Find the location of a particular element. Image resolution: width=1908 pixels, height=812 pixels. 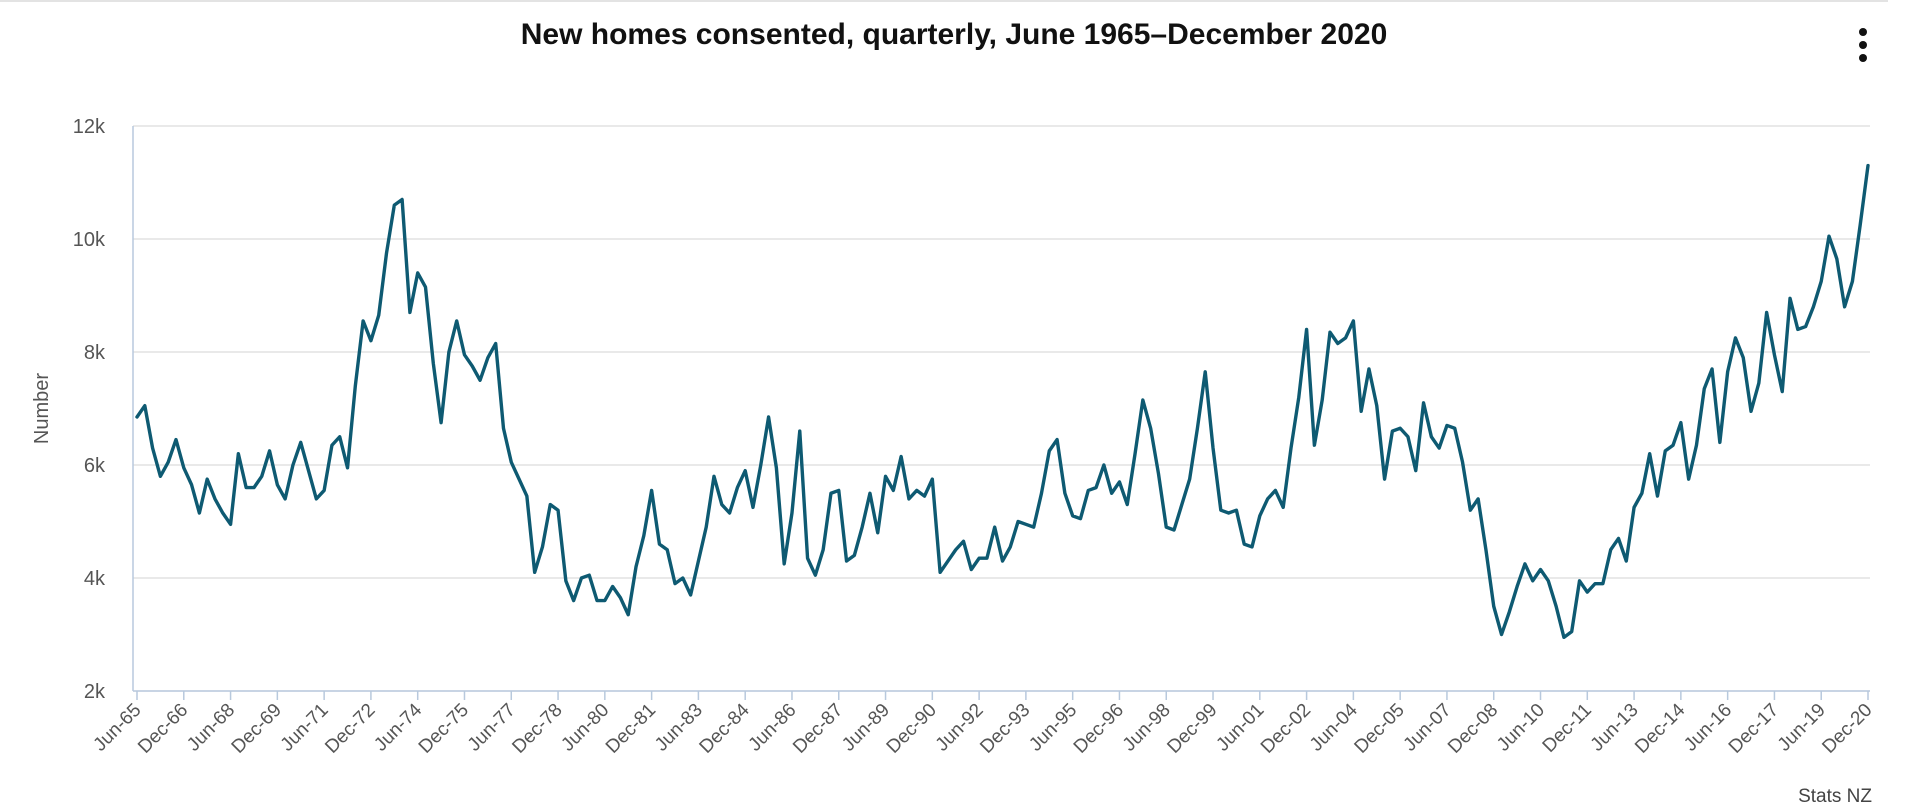

top-rule is located at coordinates (944, 1).